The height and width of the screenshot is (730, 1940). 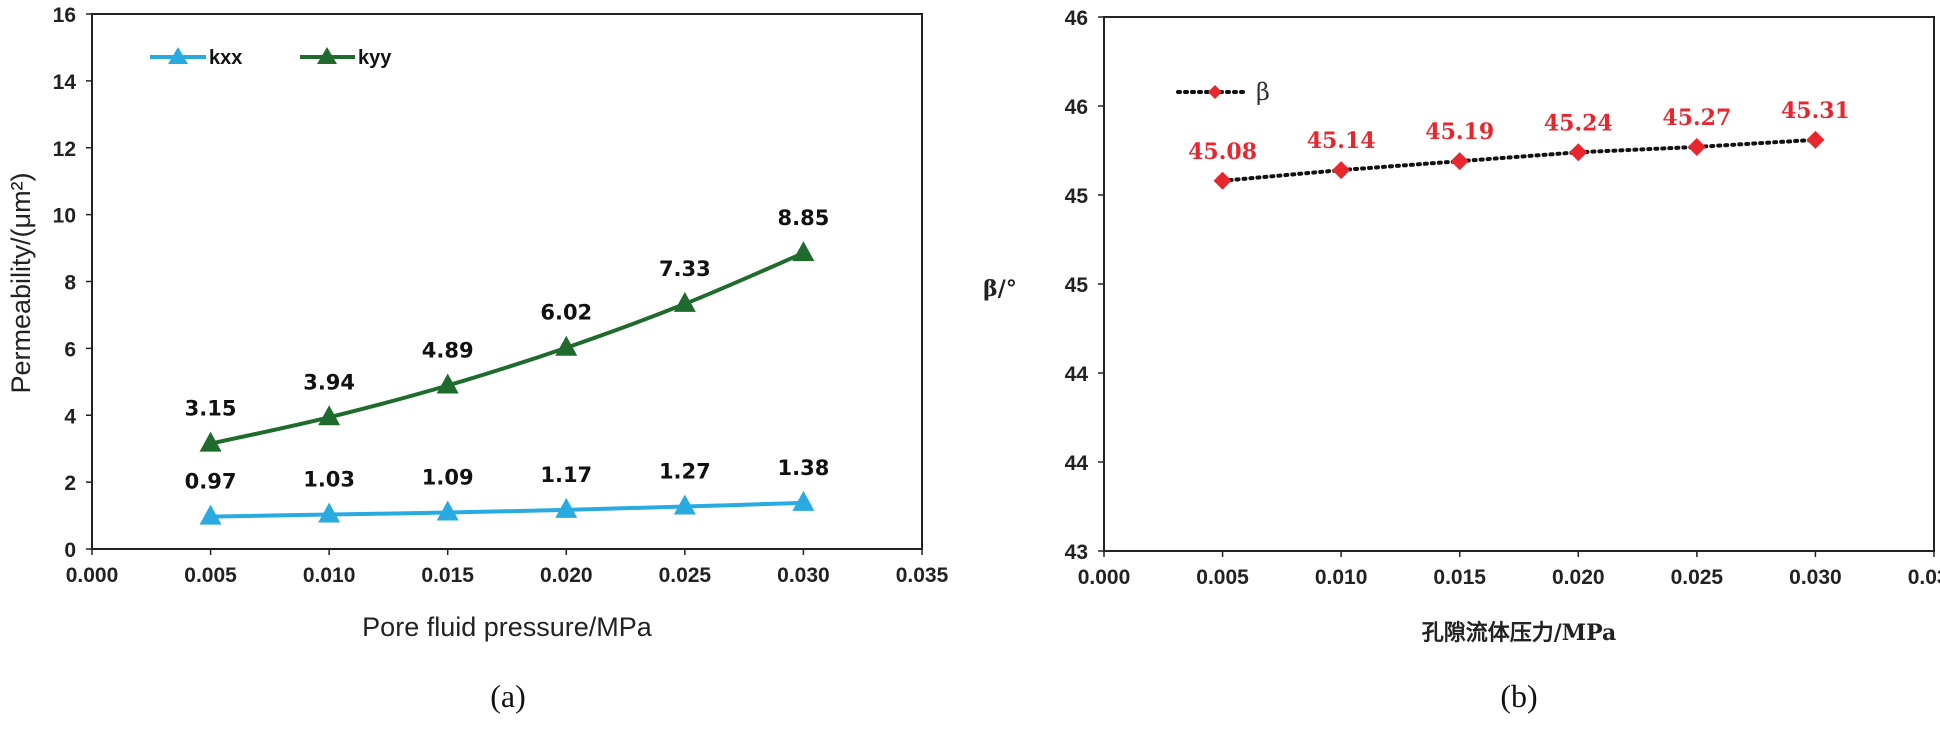 I want to click on a-y-tick-label: 10, so click(x=64, y=216).